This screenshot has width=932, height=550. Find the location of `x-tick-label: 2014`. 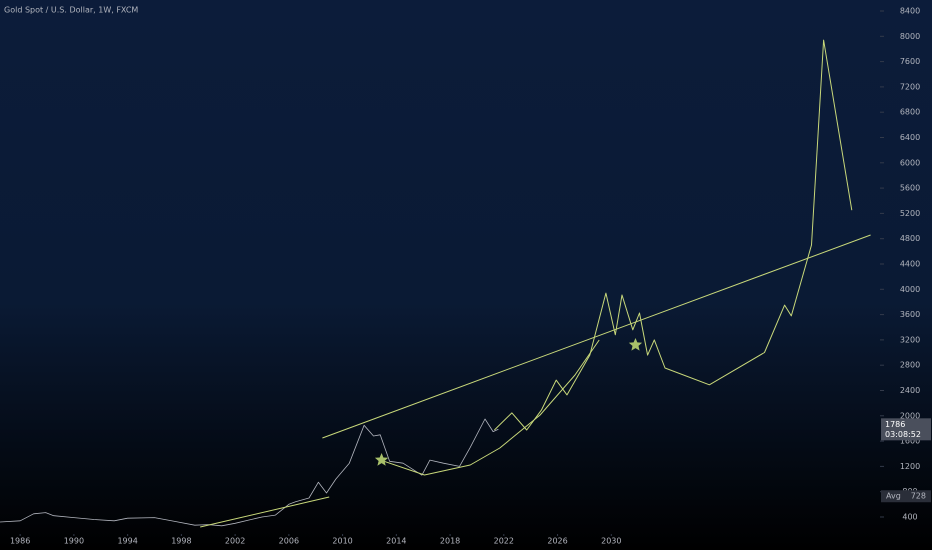

x-tick-label: 2014 is located at coordinates (396, 541).